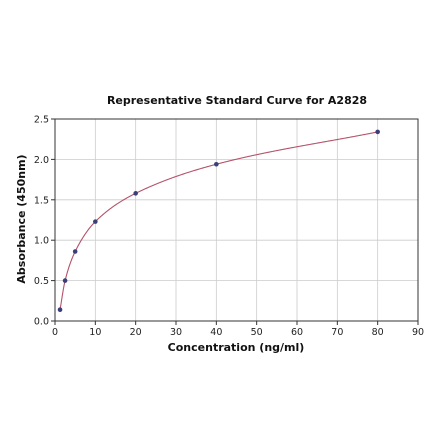  Describe the element at coordinates (44, 221) in the screenshot. I see `y-axis-ticks: 0.0 0.5 1.0 1.5 2.0 2.5` at that location.